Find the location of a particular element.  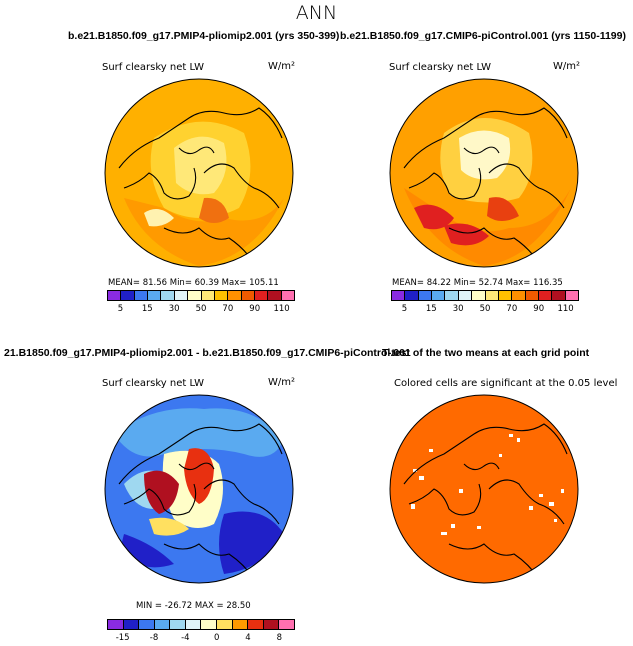

colorbar-tick-label: 4 is located at coordinates (248, 638).